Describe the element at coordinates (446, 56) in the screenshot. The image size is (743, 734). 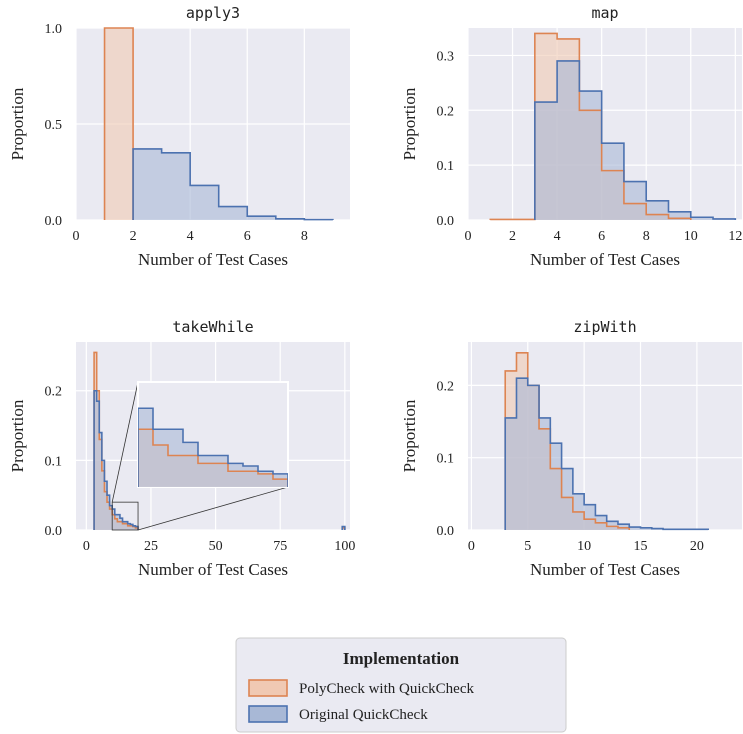
I see `y-tick-label: 0.3` at that location.